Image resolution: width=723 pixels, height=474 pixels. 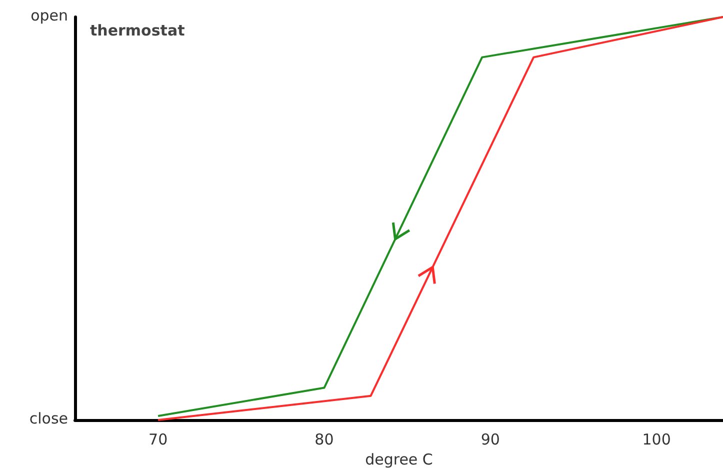 I want to click on x-tick-label: 70, so click(x=158, y=439).